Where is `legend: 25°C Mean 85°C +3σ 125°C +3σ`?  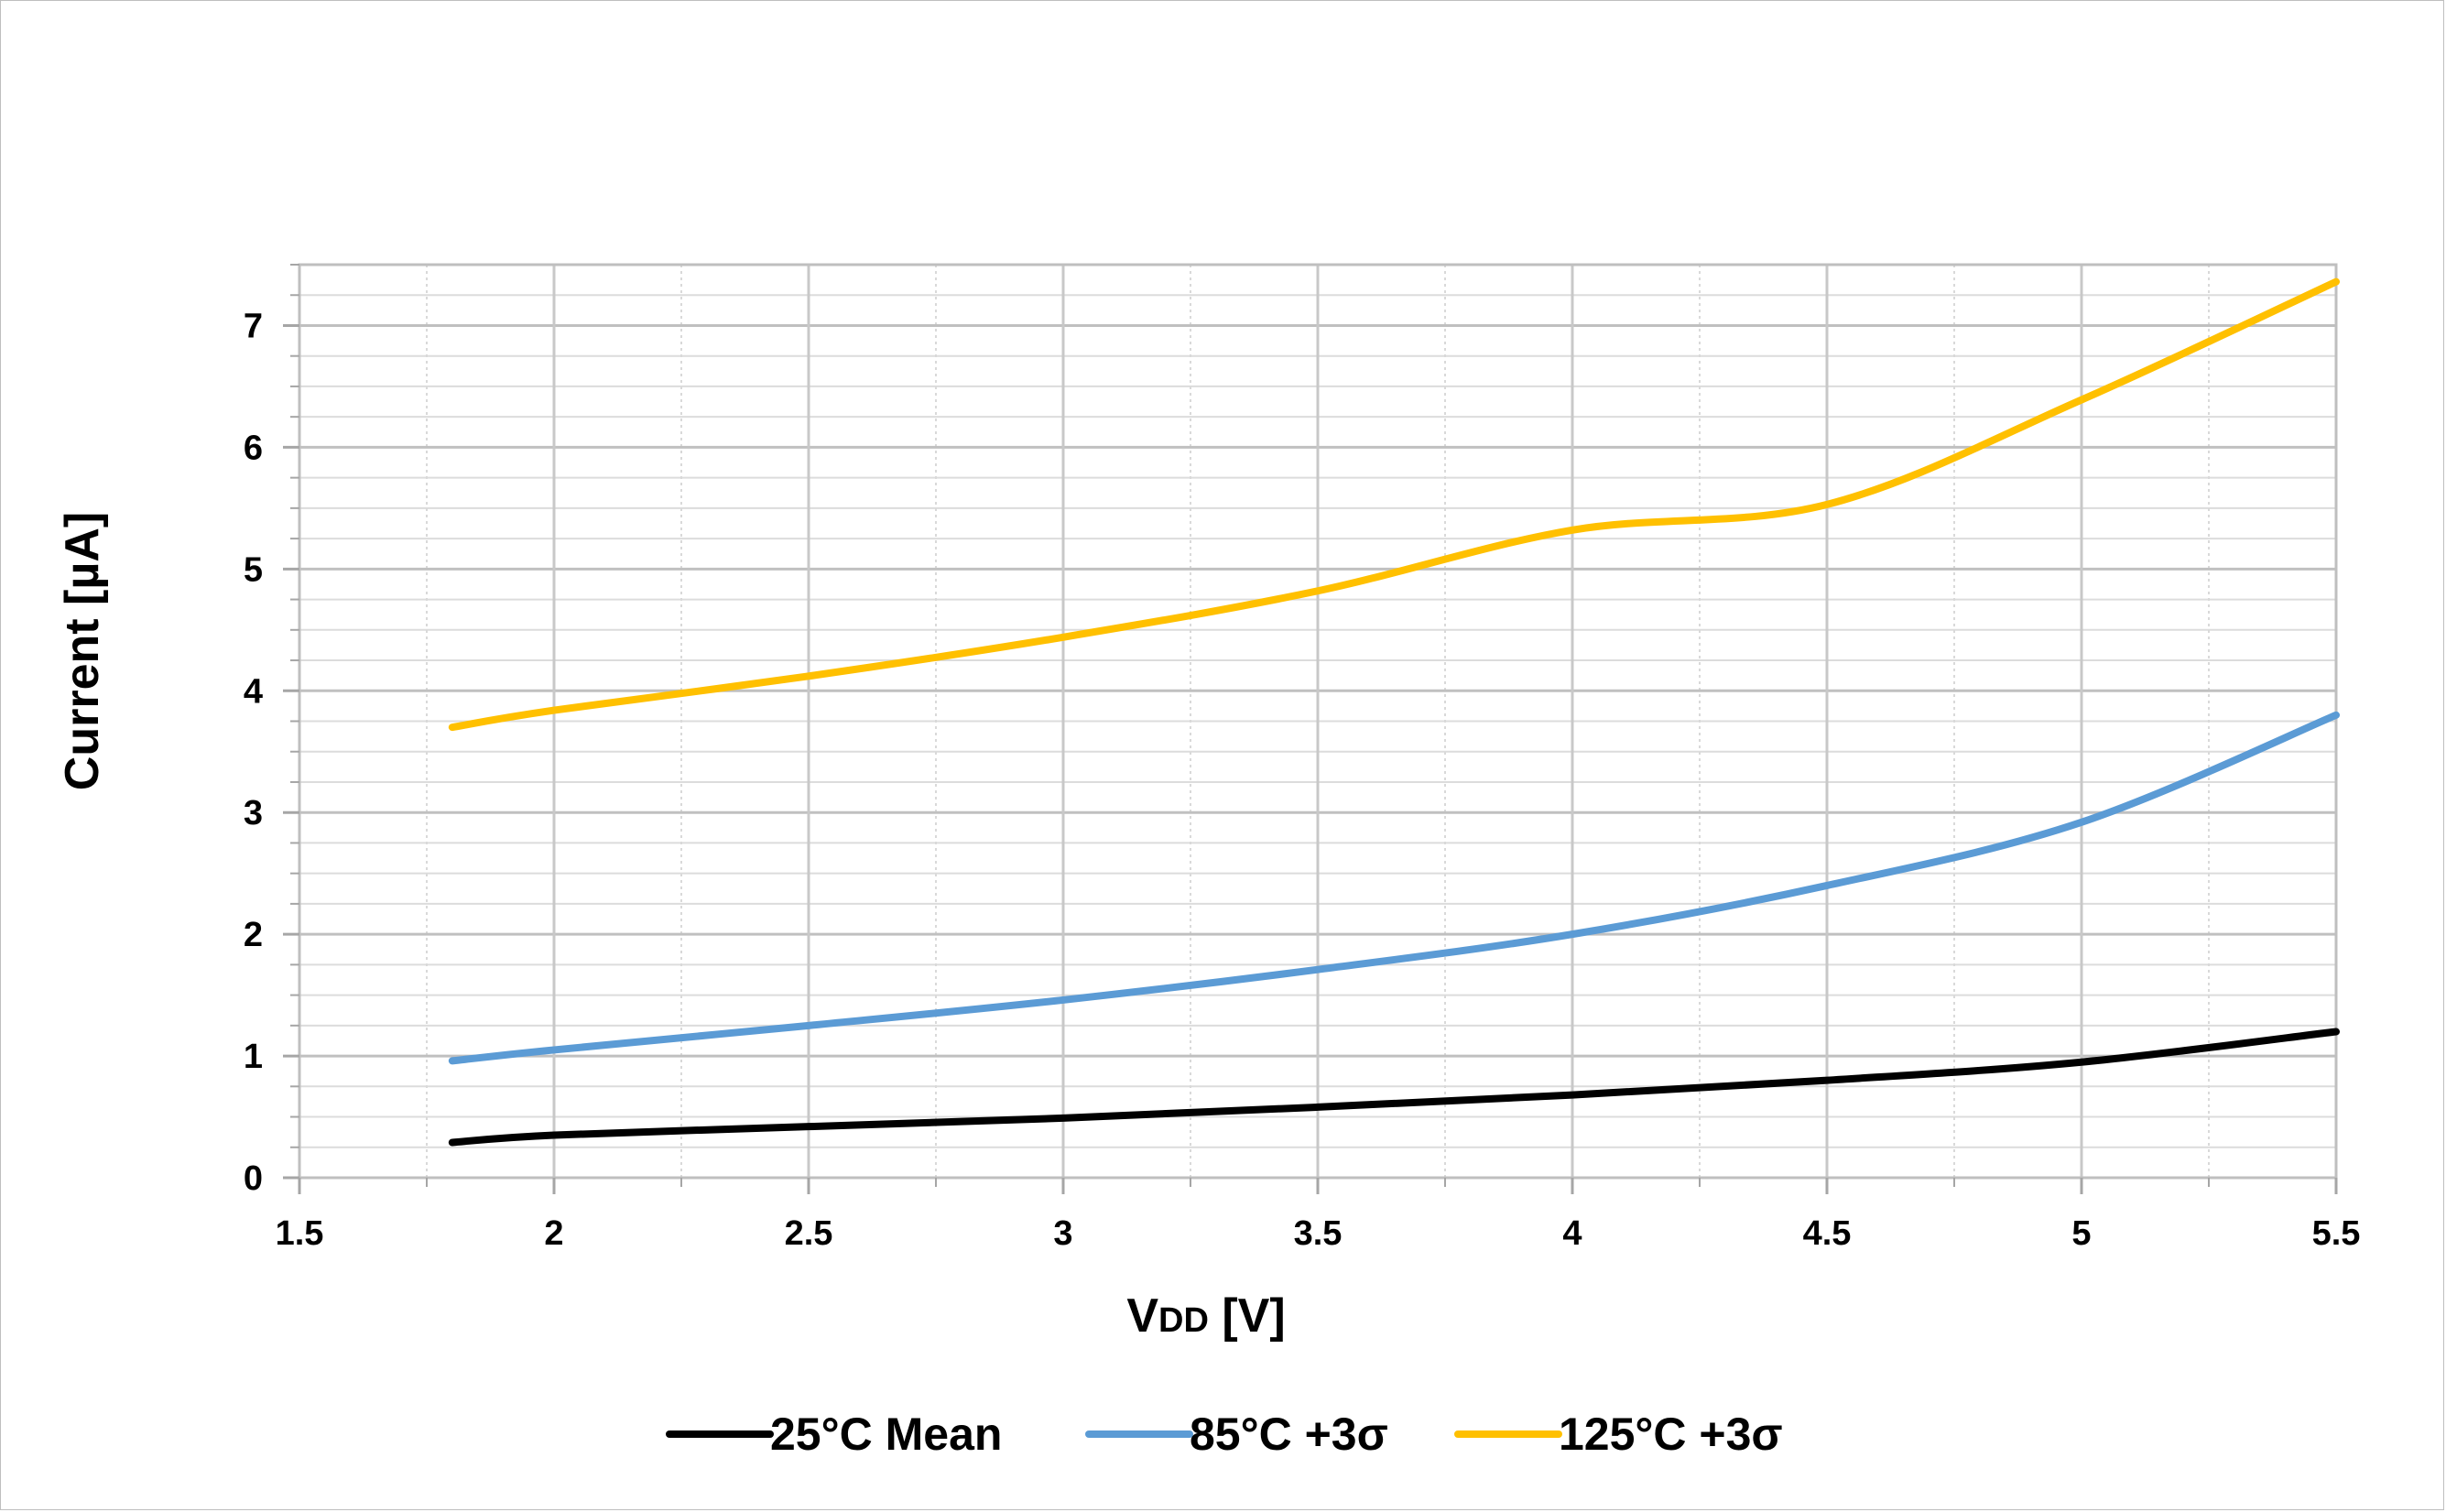
legend: 25°C Mean 85°C +3σ 125°C +3σ is located at coordinates (1225, 1434).